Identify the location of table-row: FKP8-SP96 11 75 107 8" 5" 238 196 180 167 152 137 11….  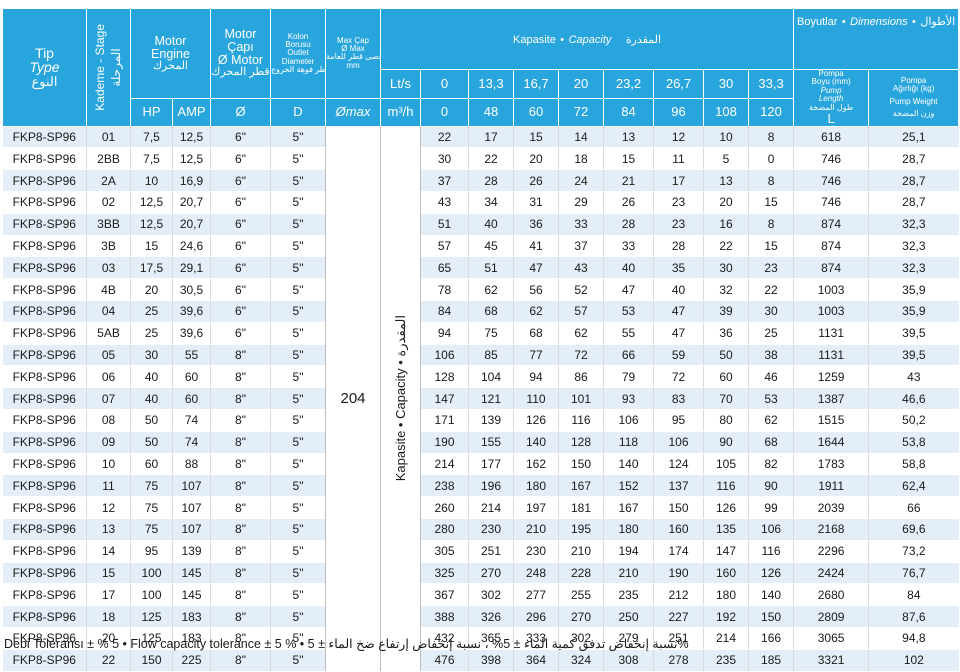
(480, 486).